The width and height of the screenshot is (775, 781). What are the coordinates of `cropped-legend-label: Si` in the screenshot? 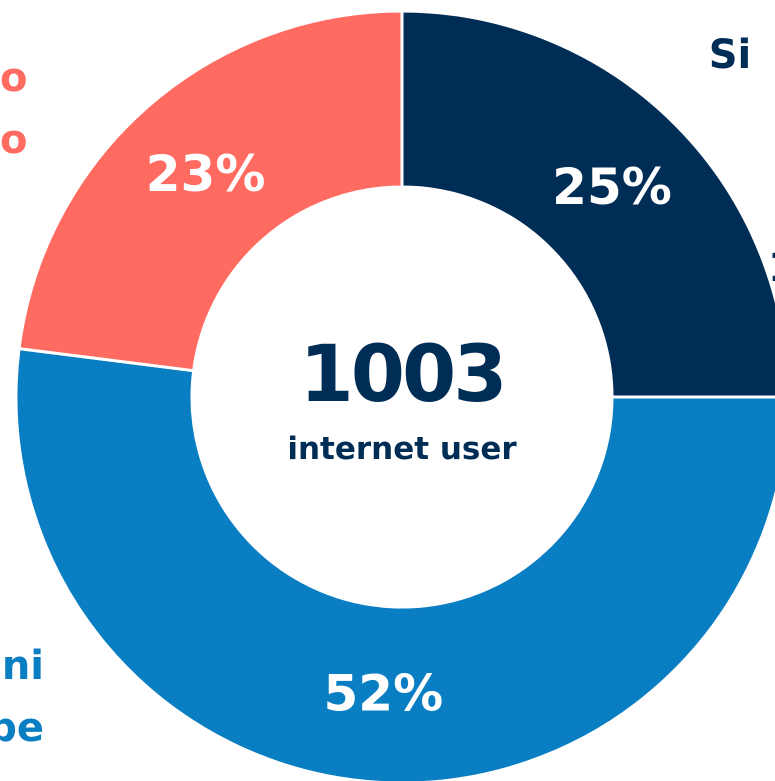 It's located at (730, 55).